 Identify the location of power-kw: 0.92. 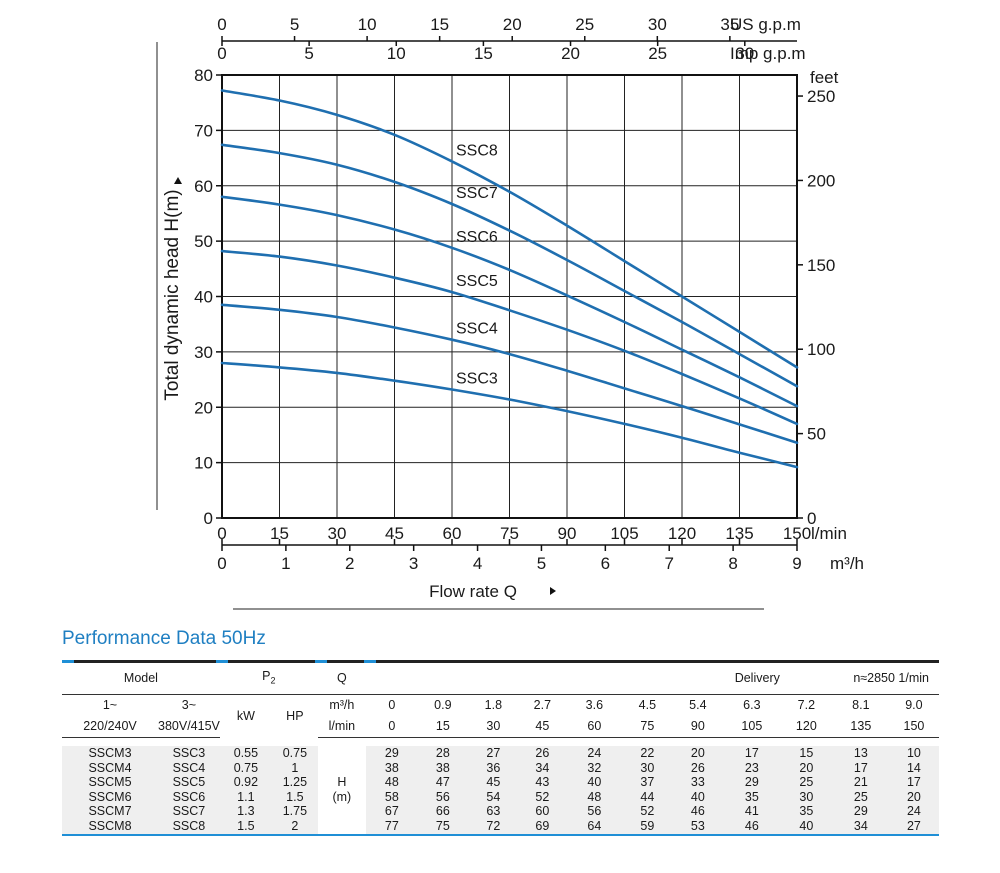
(245, 782).